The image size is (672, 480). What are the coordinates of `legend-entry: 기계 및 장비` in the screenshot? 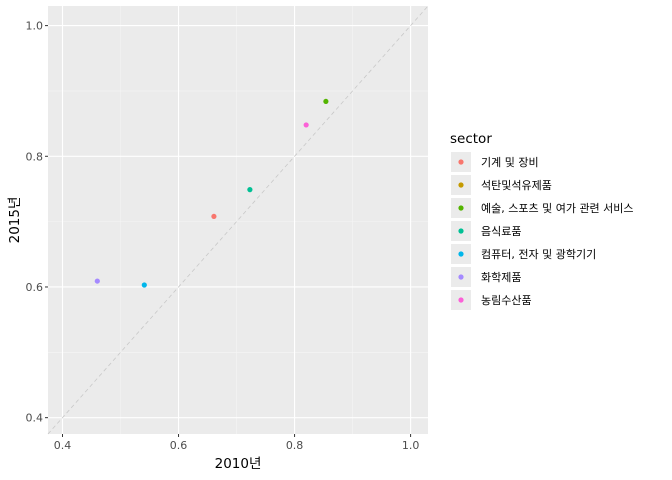 It's located at (495, 162).